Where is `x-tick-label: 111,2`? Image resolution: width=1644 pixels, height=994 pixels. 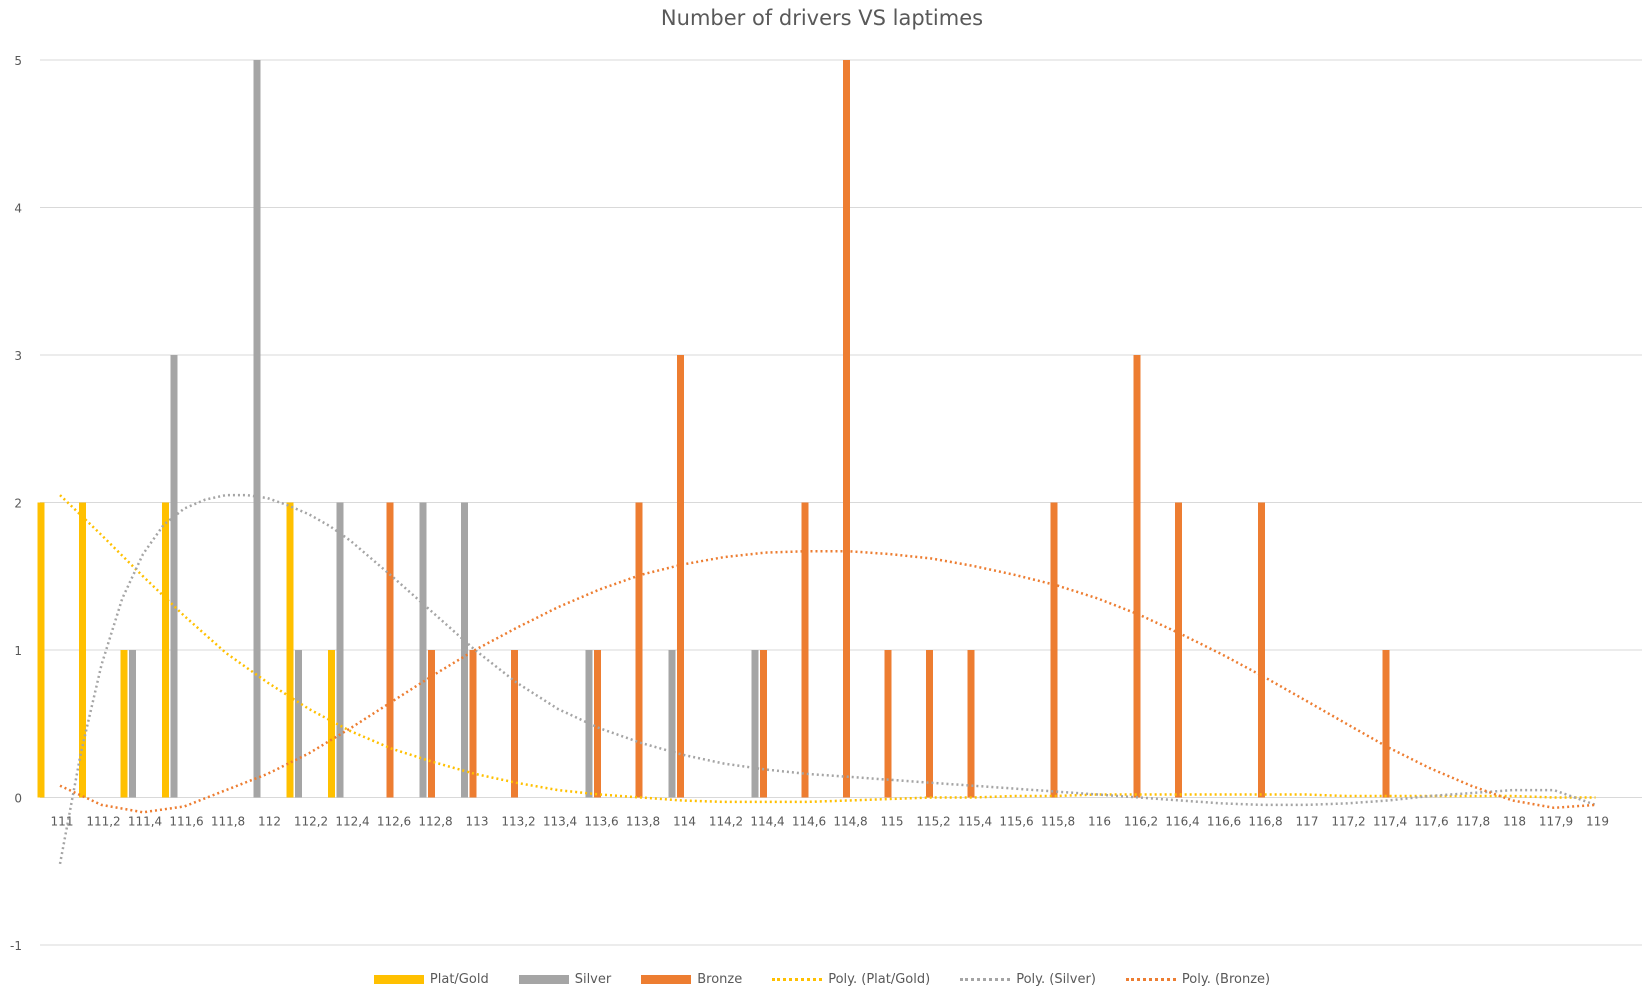
x-tick-label: 111,2 is located at coordinates (103, 822).